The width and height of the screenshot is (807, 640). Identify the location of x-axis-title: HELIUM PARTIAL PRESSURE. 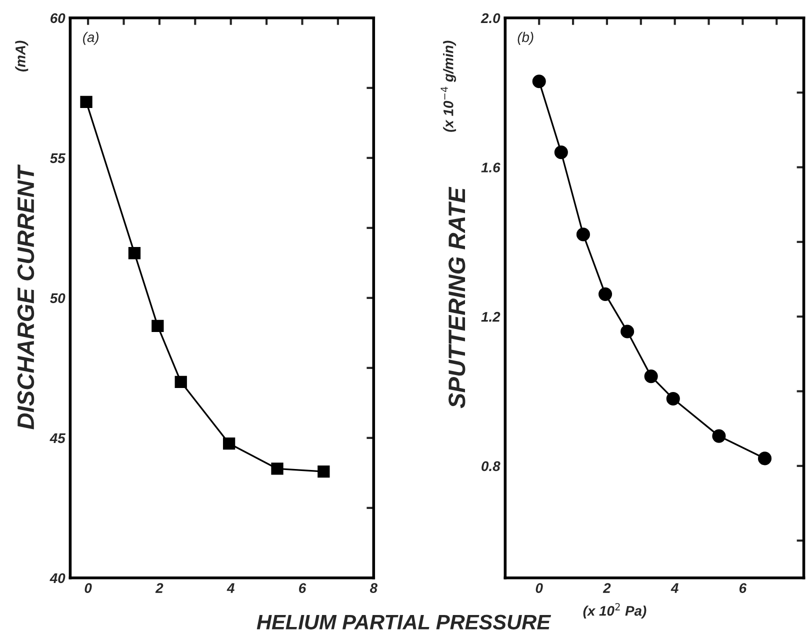
(404, 622).